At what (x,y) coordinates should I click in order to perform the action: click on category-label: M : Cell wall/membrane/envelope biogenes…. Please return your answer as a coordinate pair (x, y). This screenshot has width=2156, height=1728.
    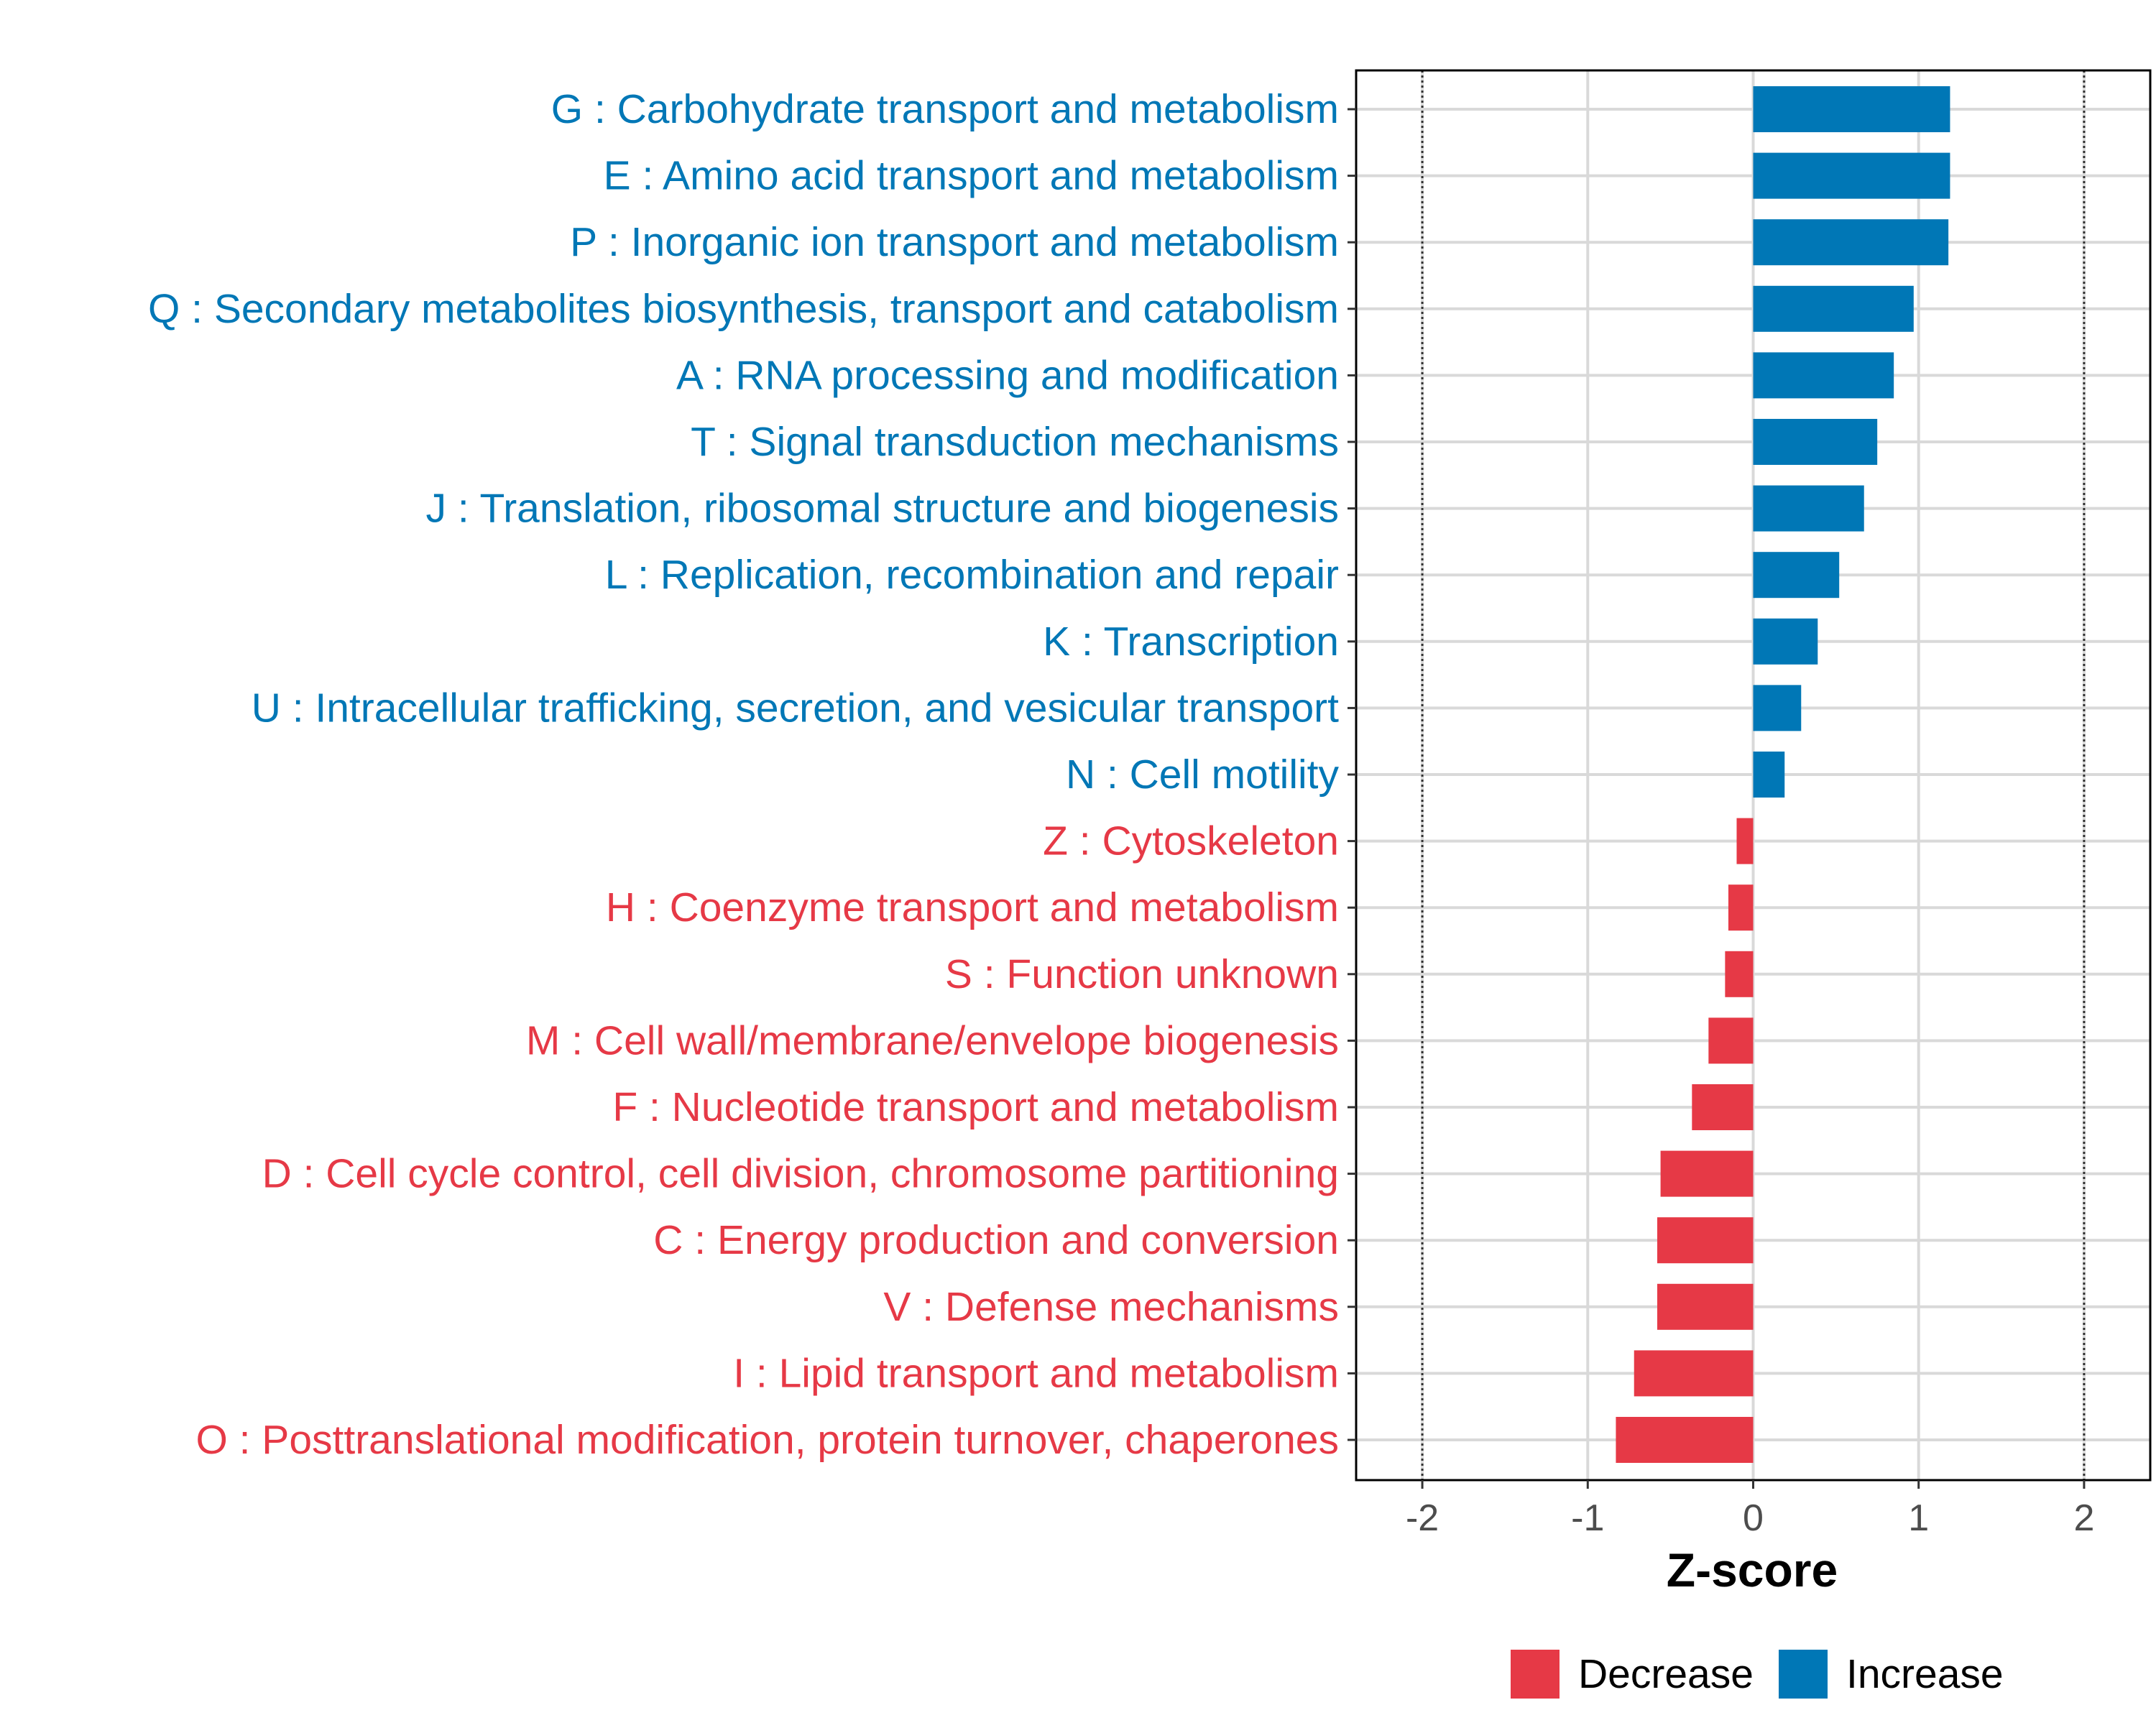
    Looking at the image, I should click on (932, 1040).